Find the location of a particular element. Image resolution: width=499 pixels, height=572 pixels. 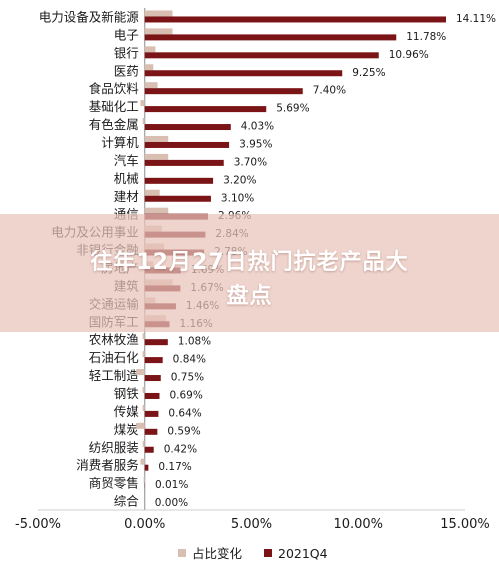

data-label: 4.03% is located at coordinates (257, 127).